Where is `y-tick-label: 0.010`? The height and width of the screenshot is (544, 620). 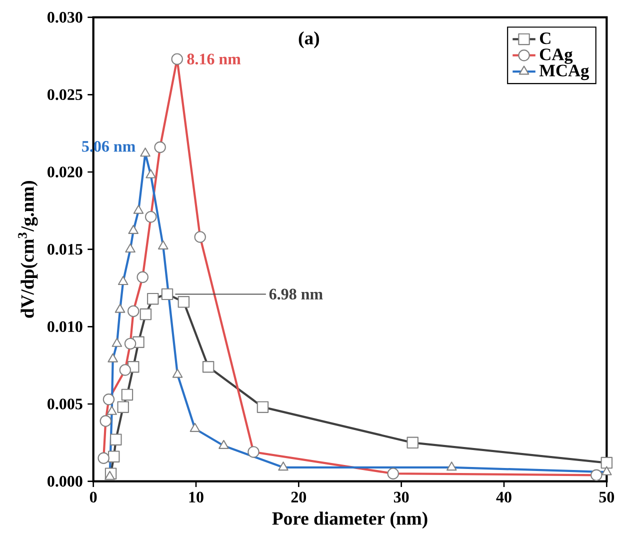
y-tick-label: 0.010 is located at coordinates (65, 326).